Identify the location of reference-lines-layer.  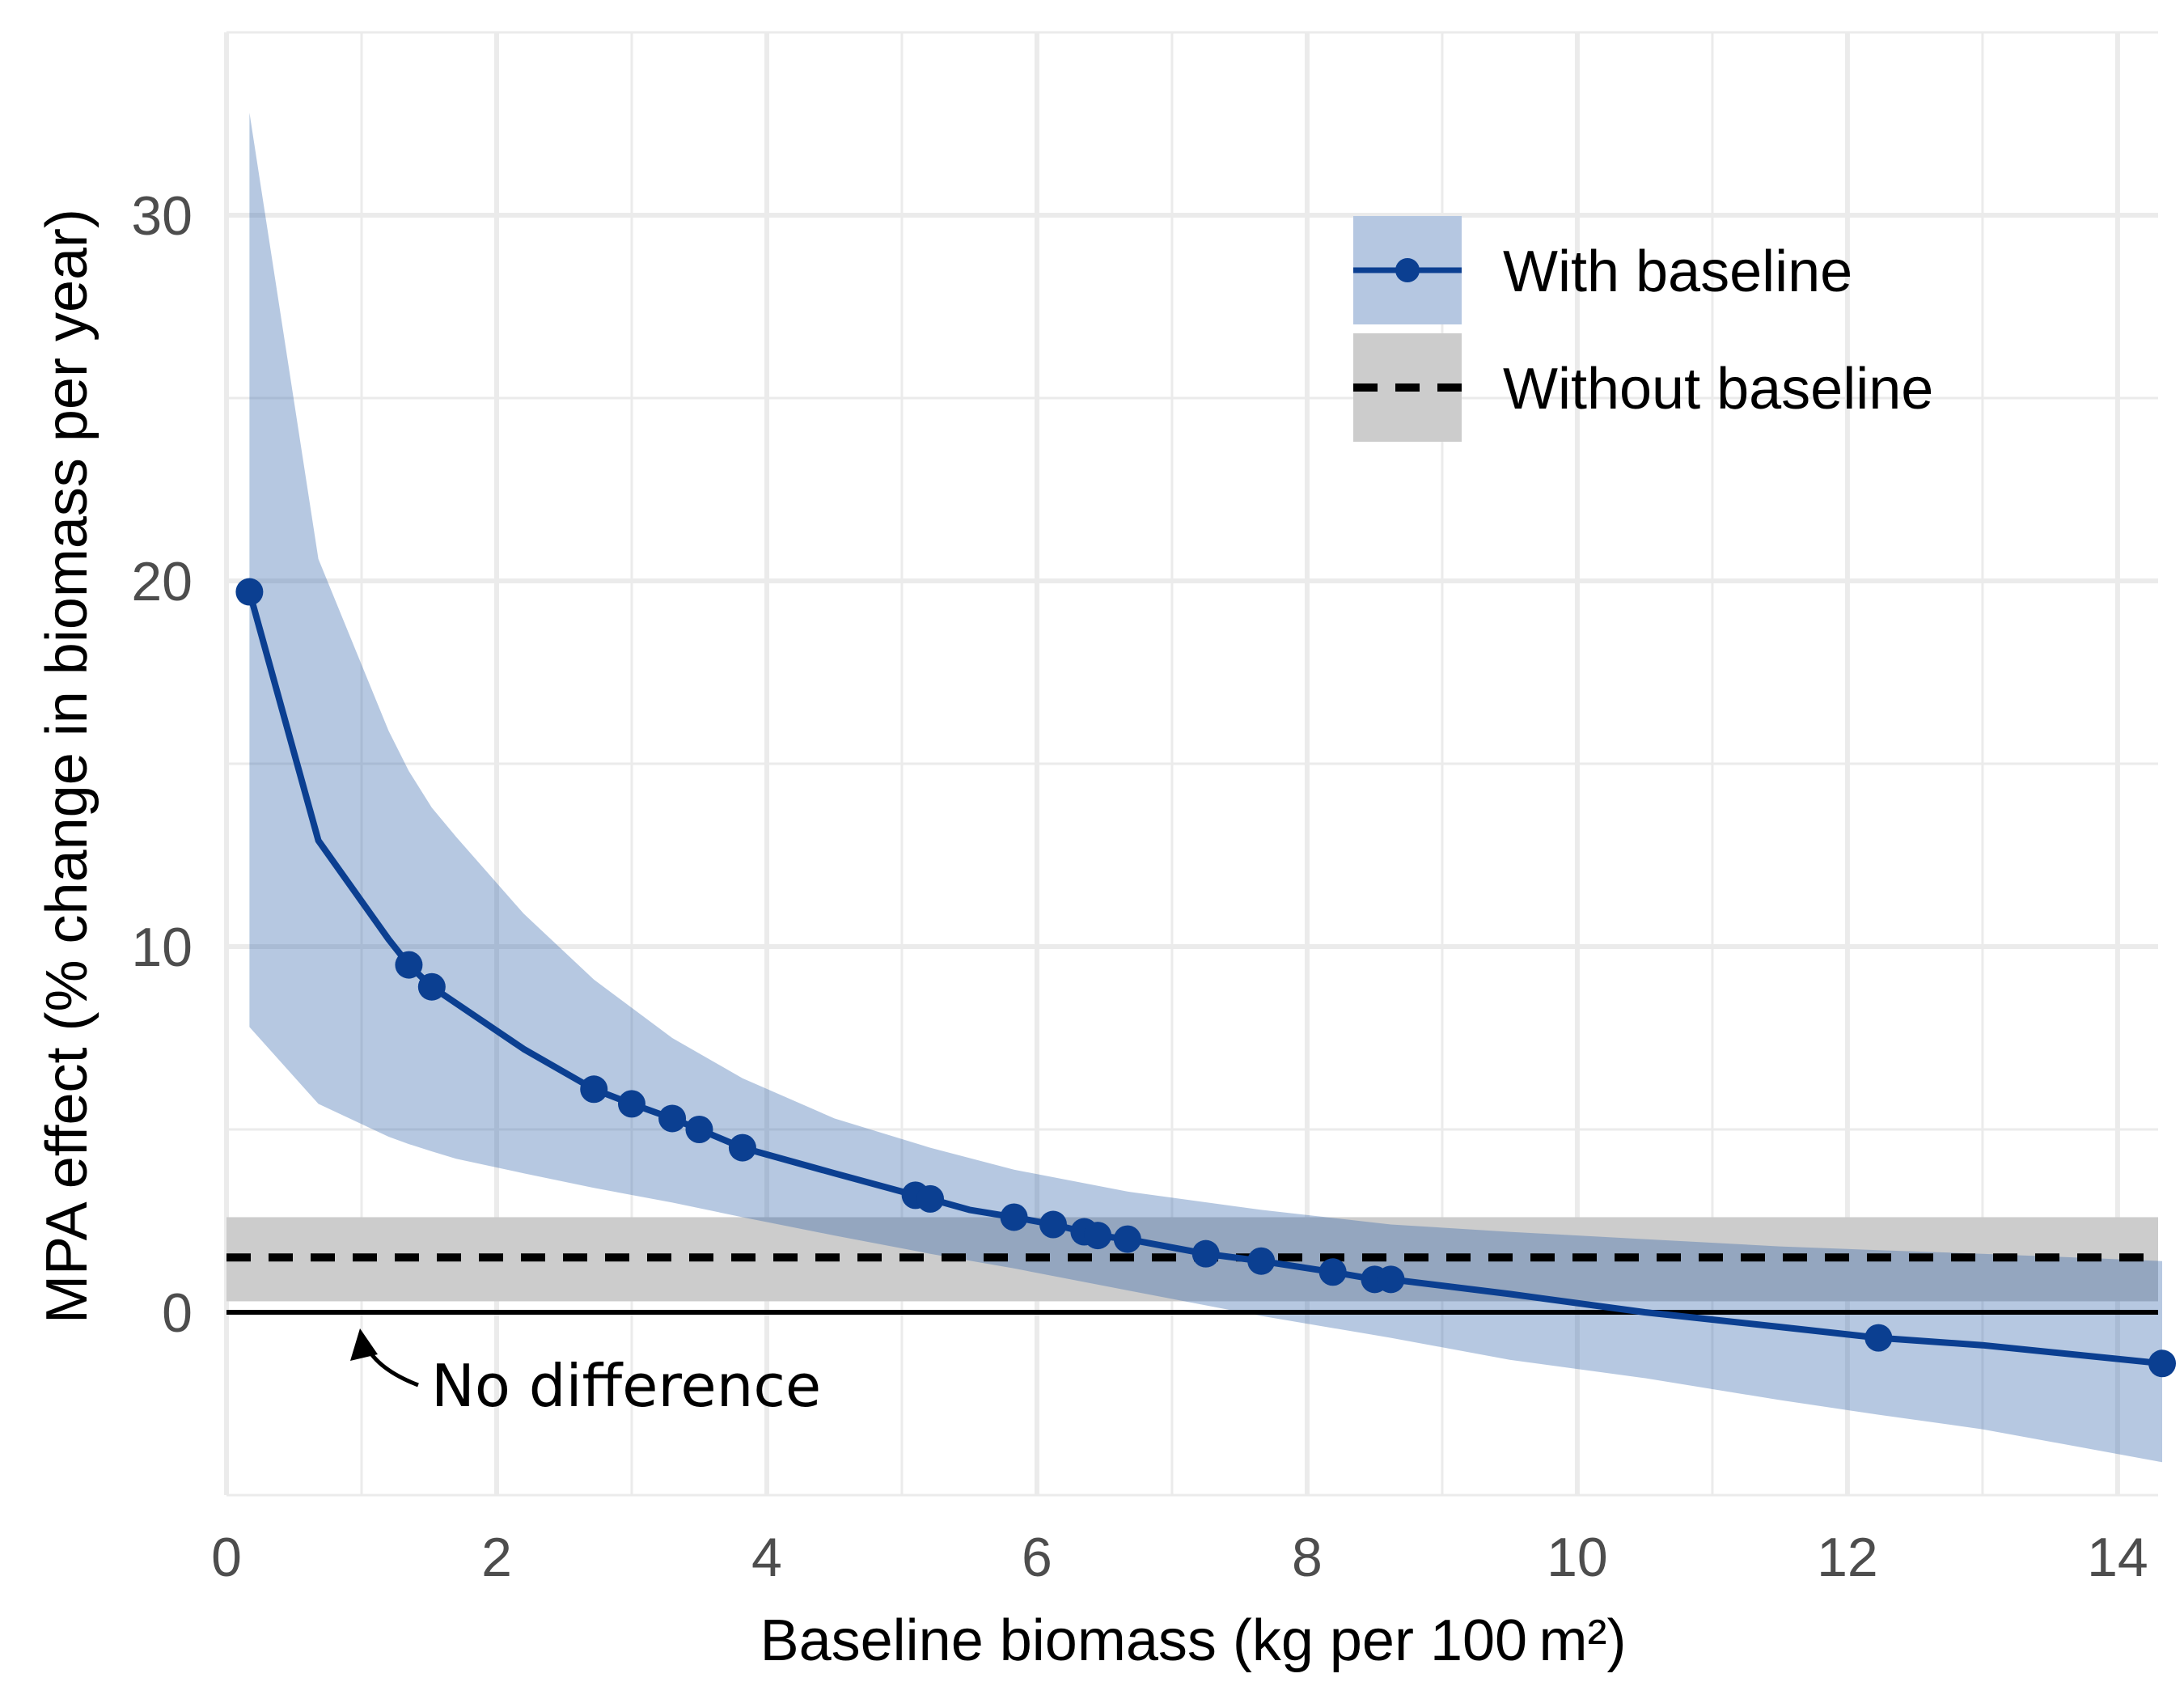
(1192, 1284).